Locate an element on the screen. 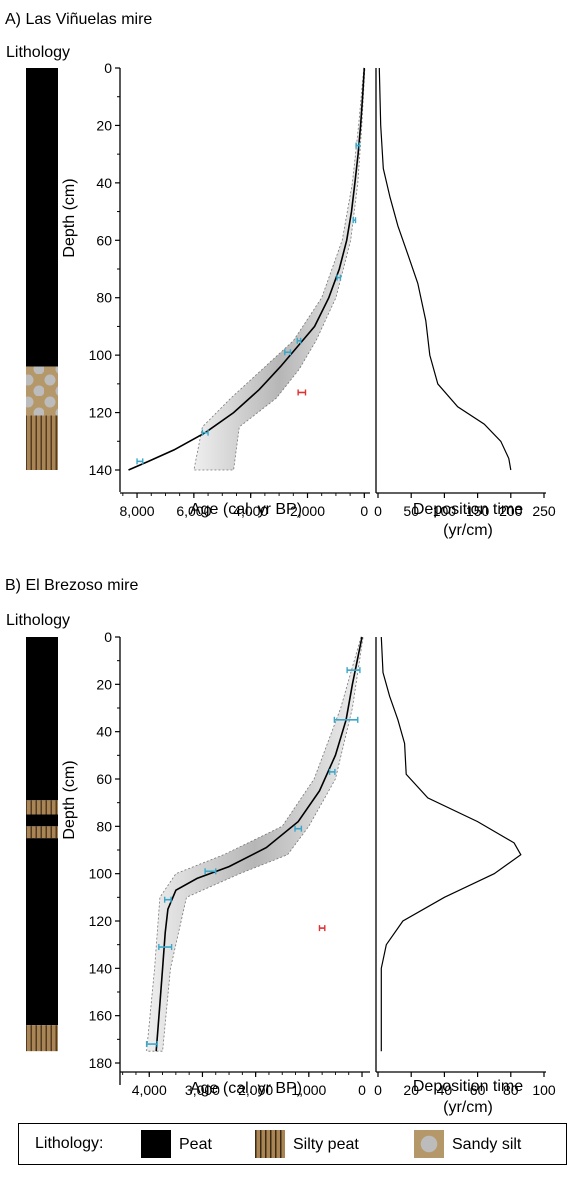  legend-swatch-sandy-silt is located at coordinates (429, 1144).